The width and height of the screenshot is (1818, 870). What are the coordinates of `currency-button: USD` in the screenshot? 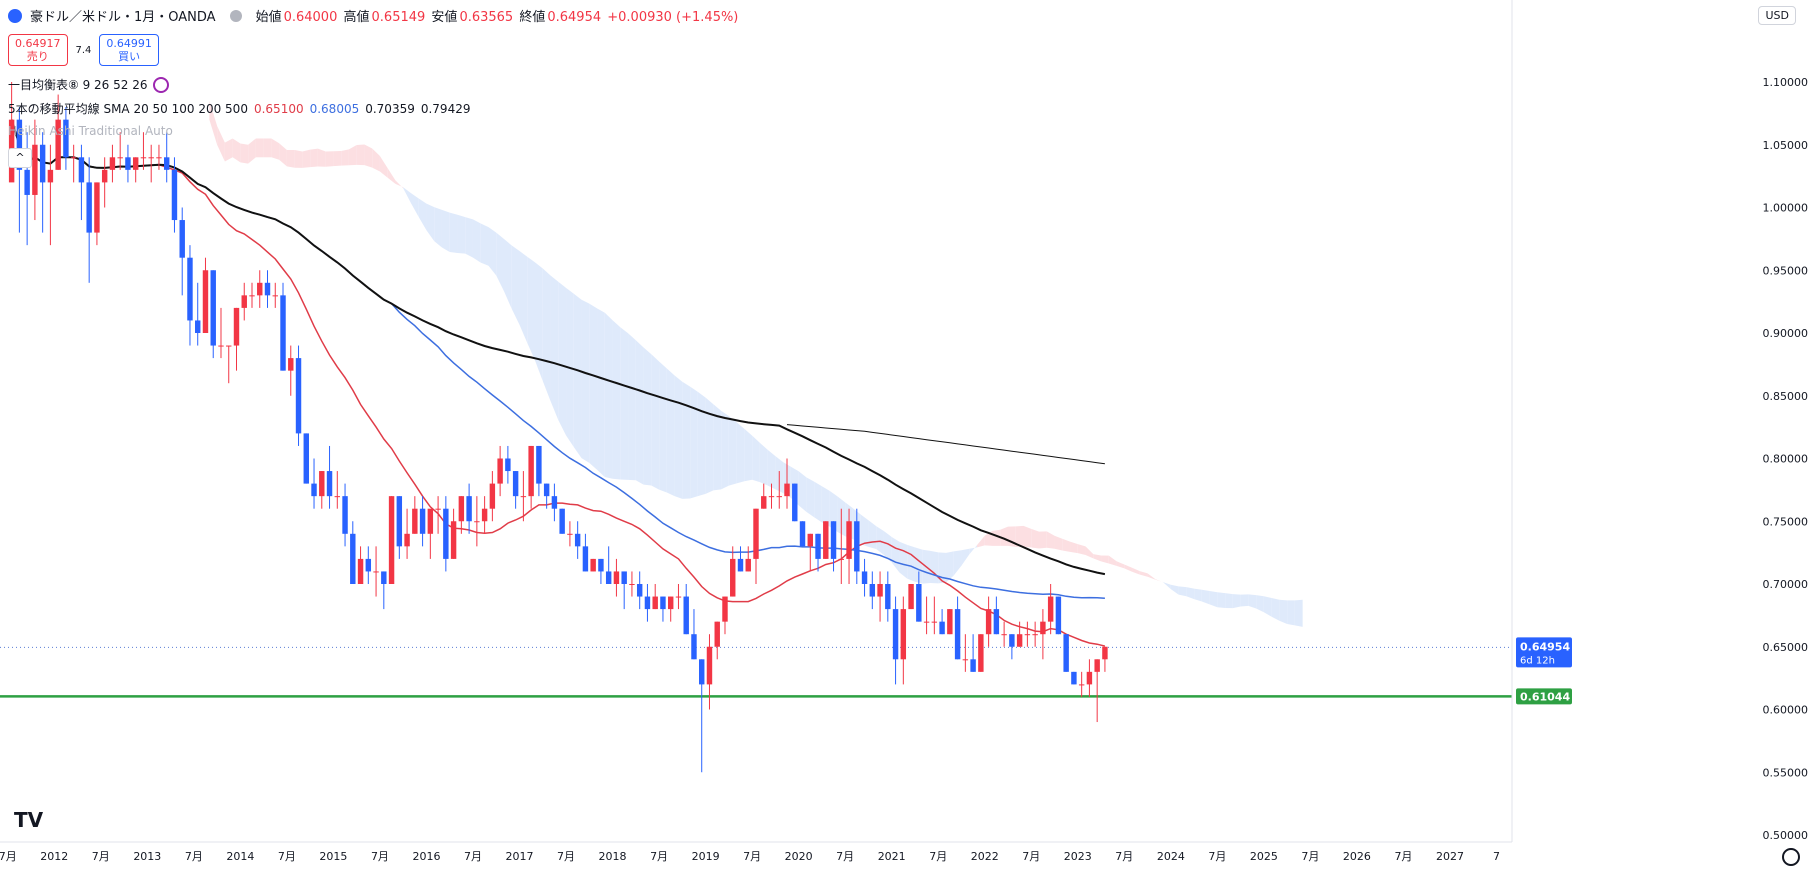 It's located at (1777, 15).